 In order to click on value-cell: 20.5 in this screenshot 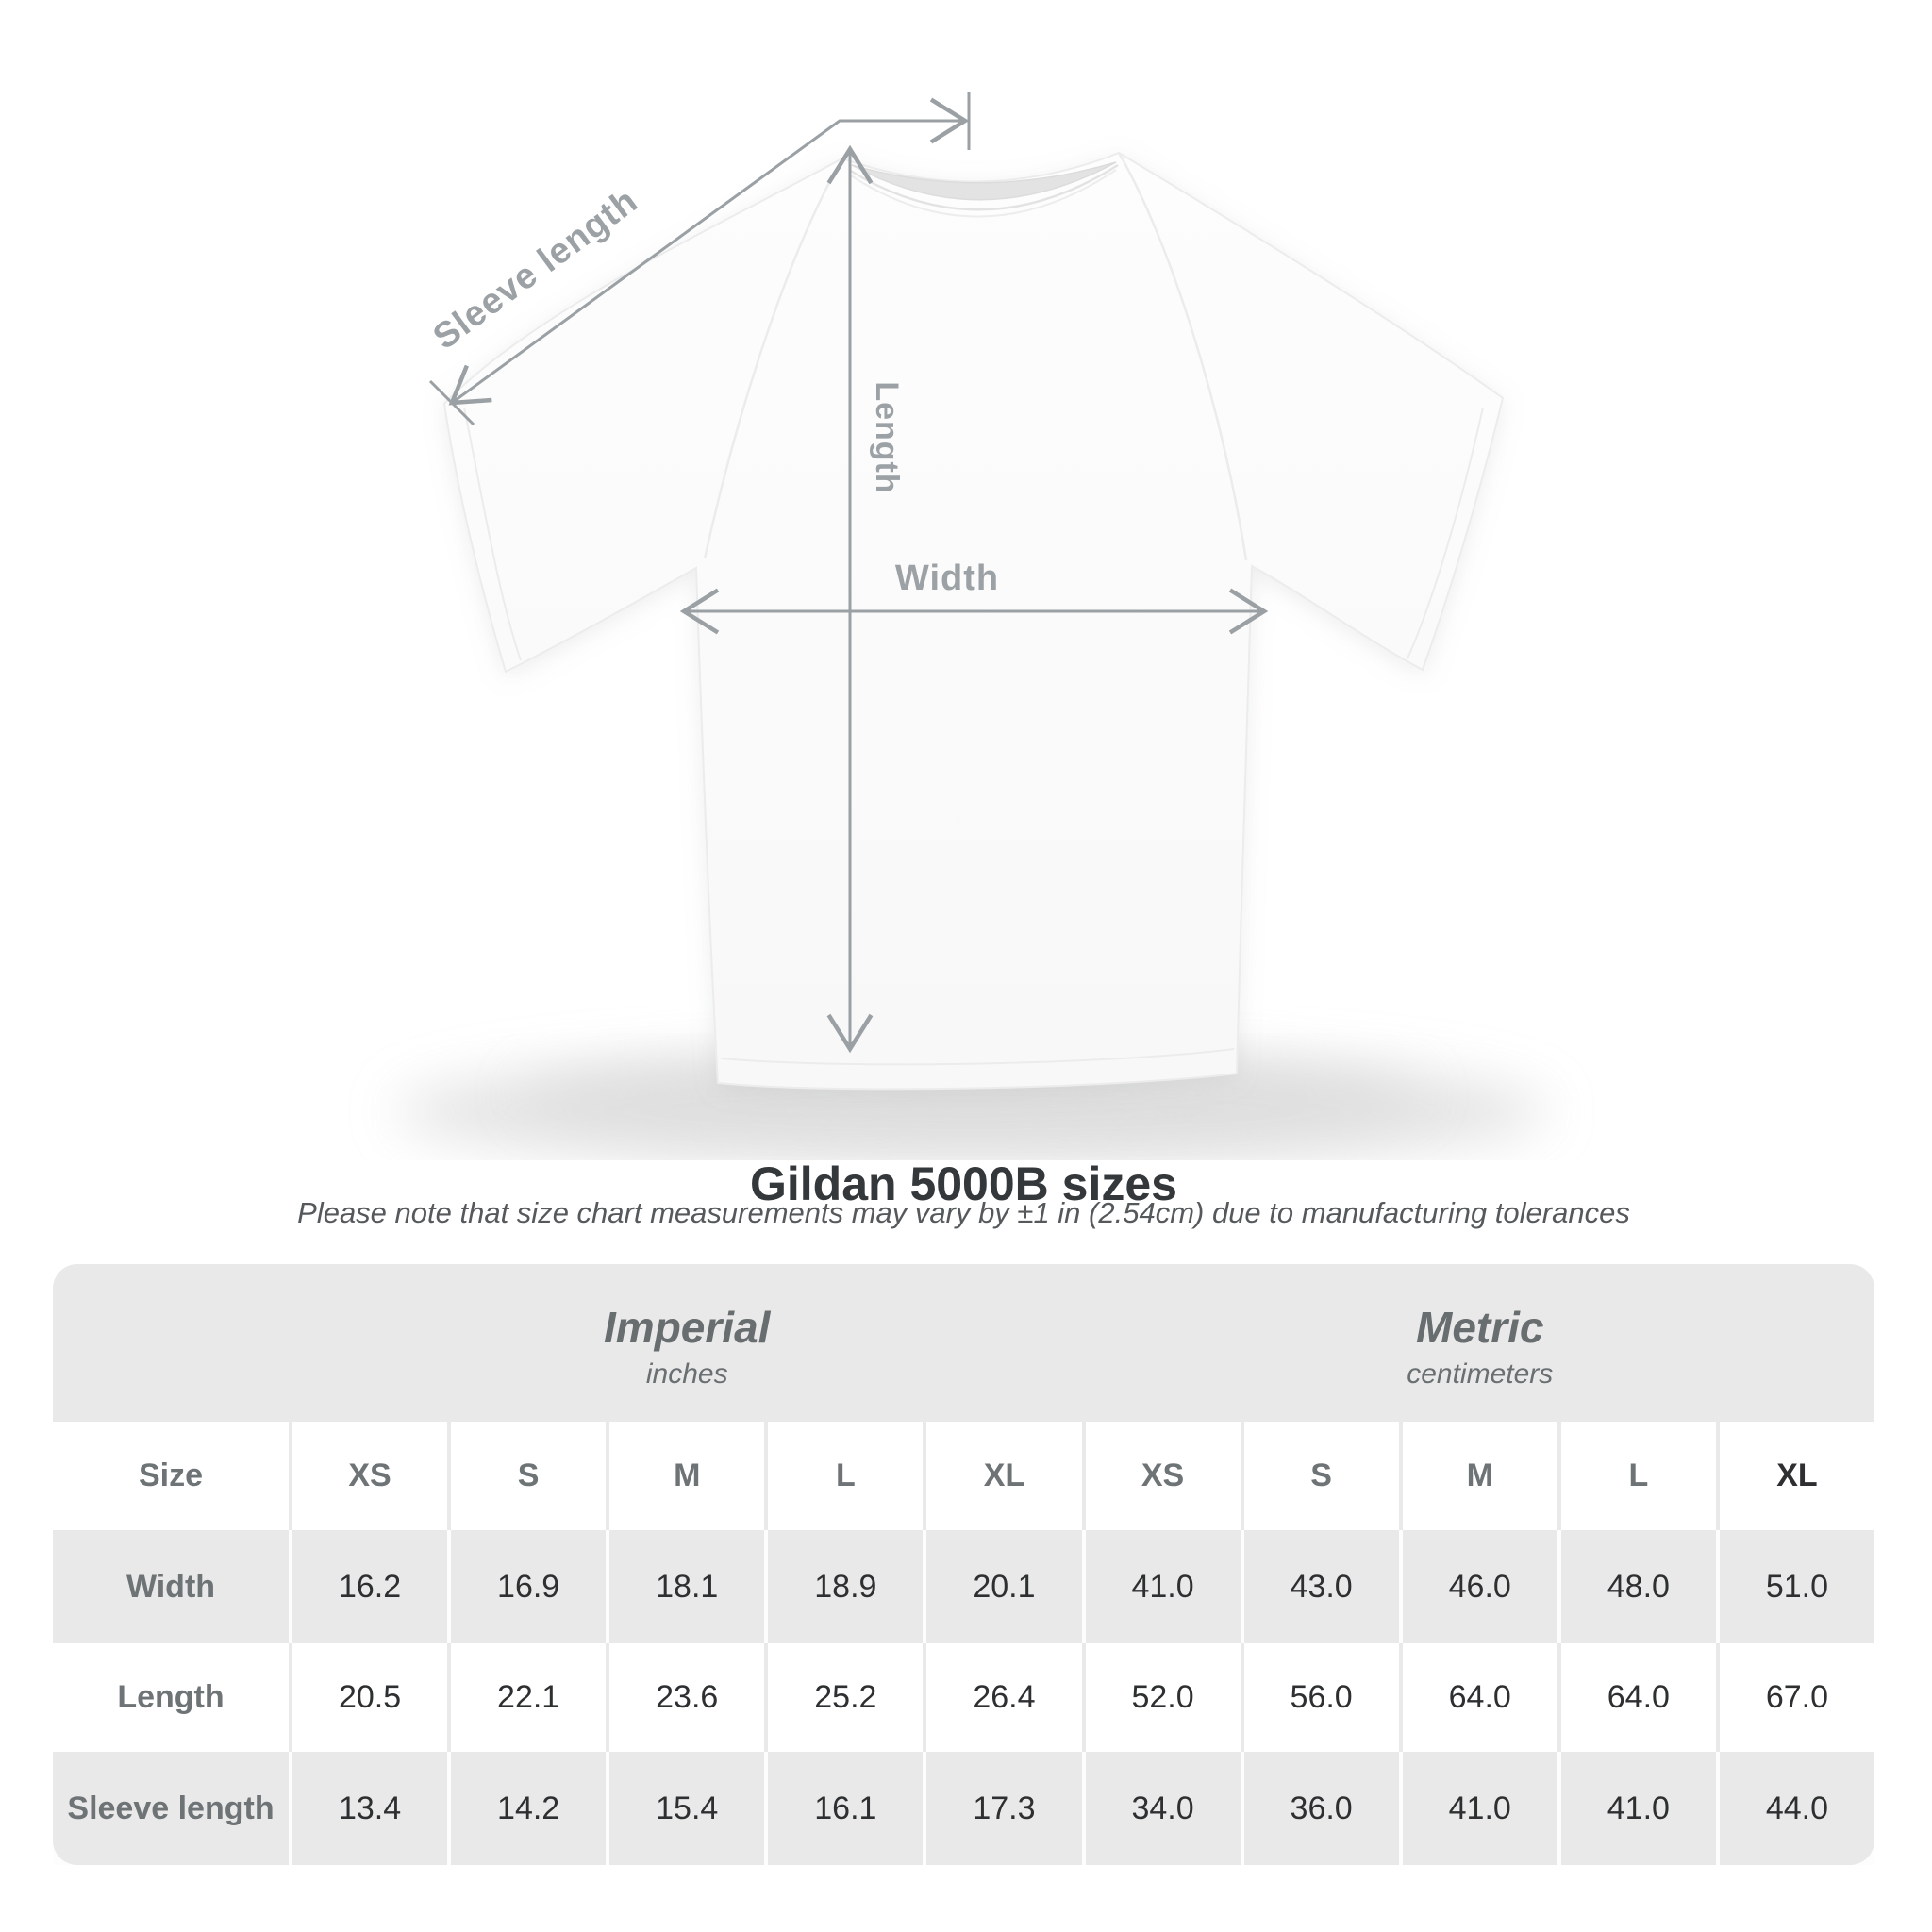, I will do `click(370, 1697)`.